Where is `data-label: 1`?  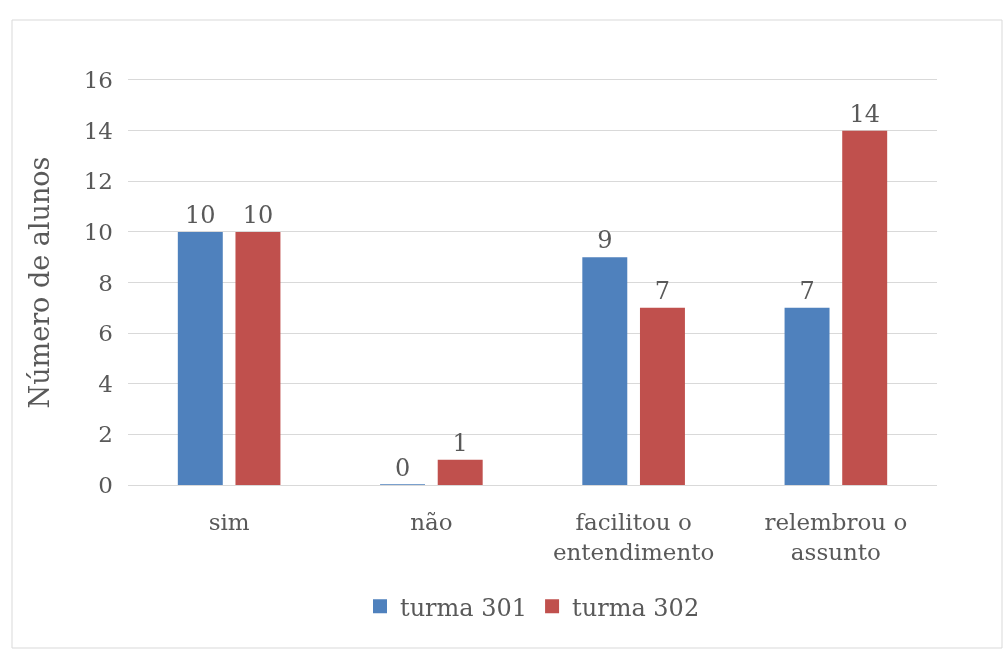
data-label: 1 is located at coordinates (460, 442).